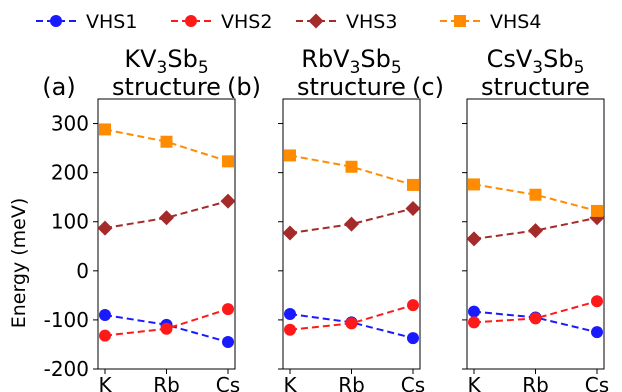  I want to click on legend-item-vhs1: VHS1, so click(86, 22).